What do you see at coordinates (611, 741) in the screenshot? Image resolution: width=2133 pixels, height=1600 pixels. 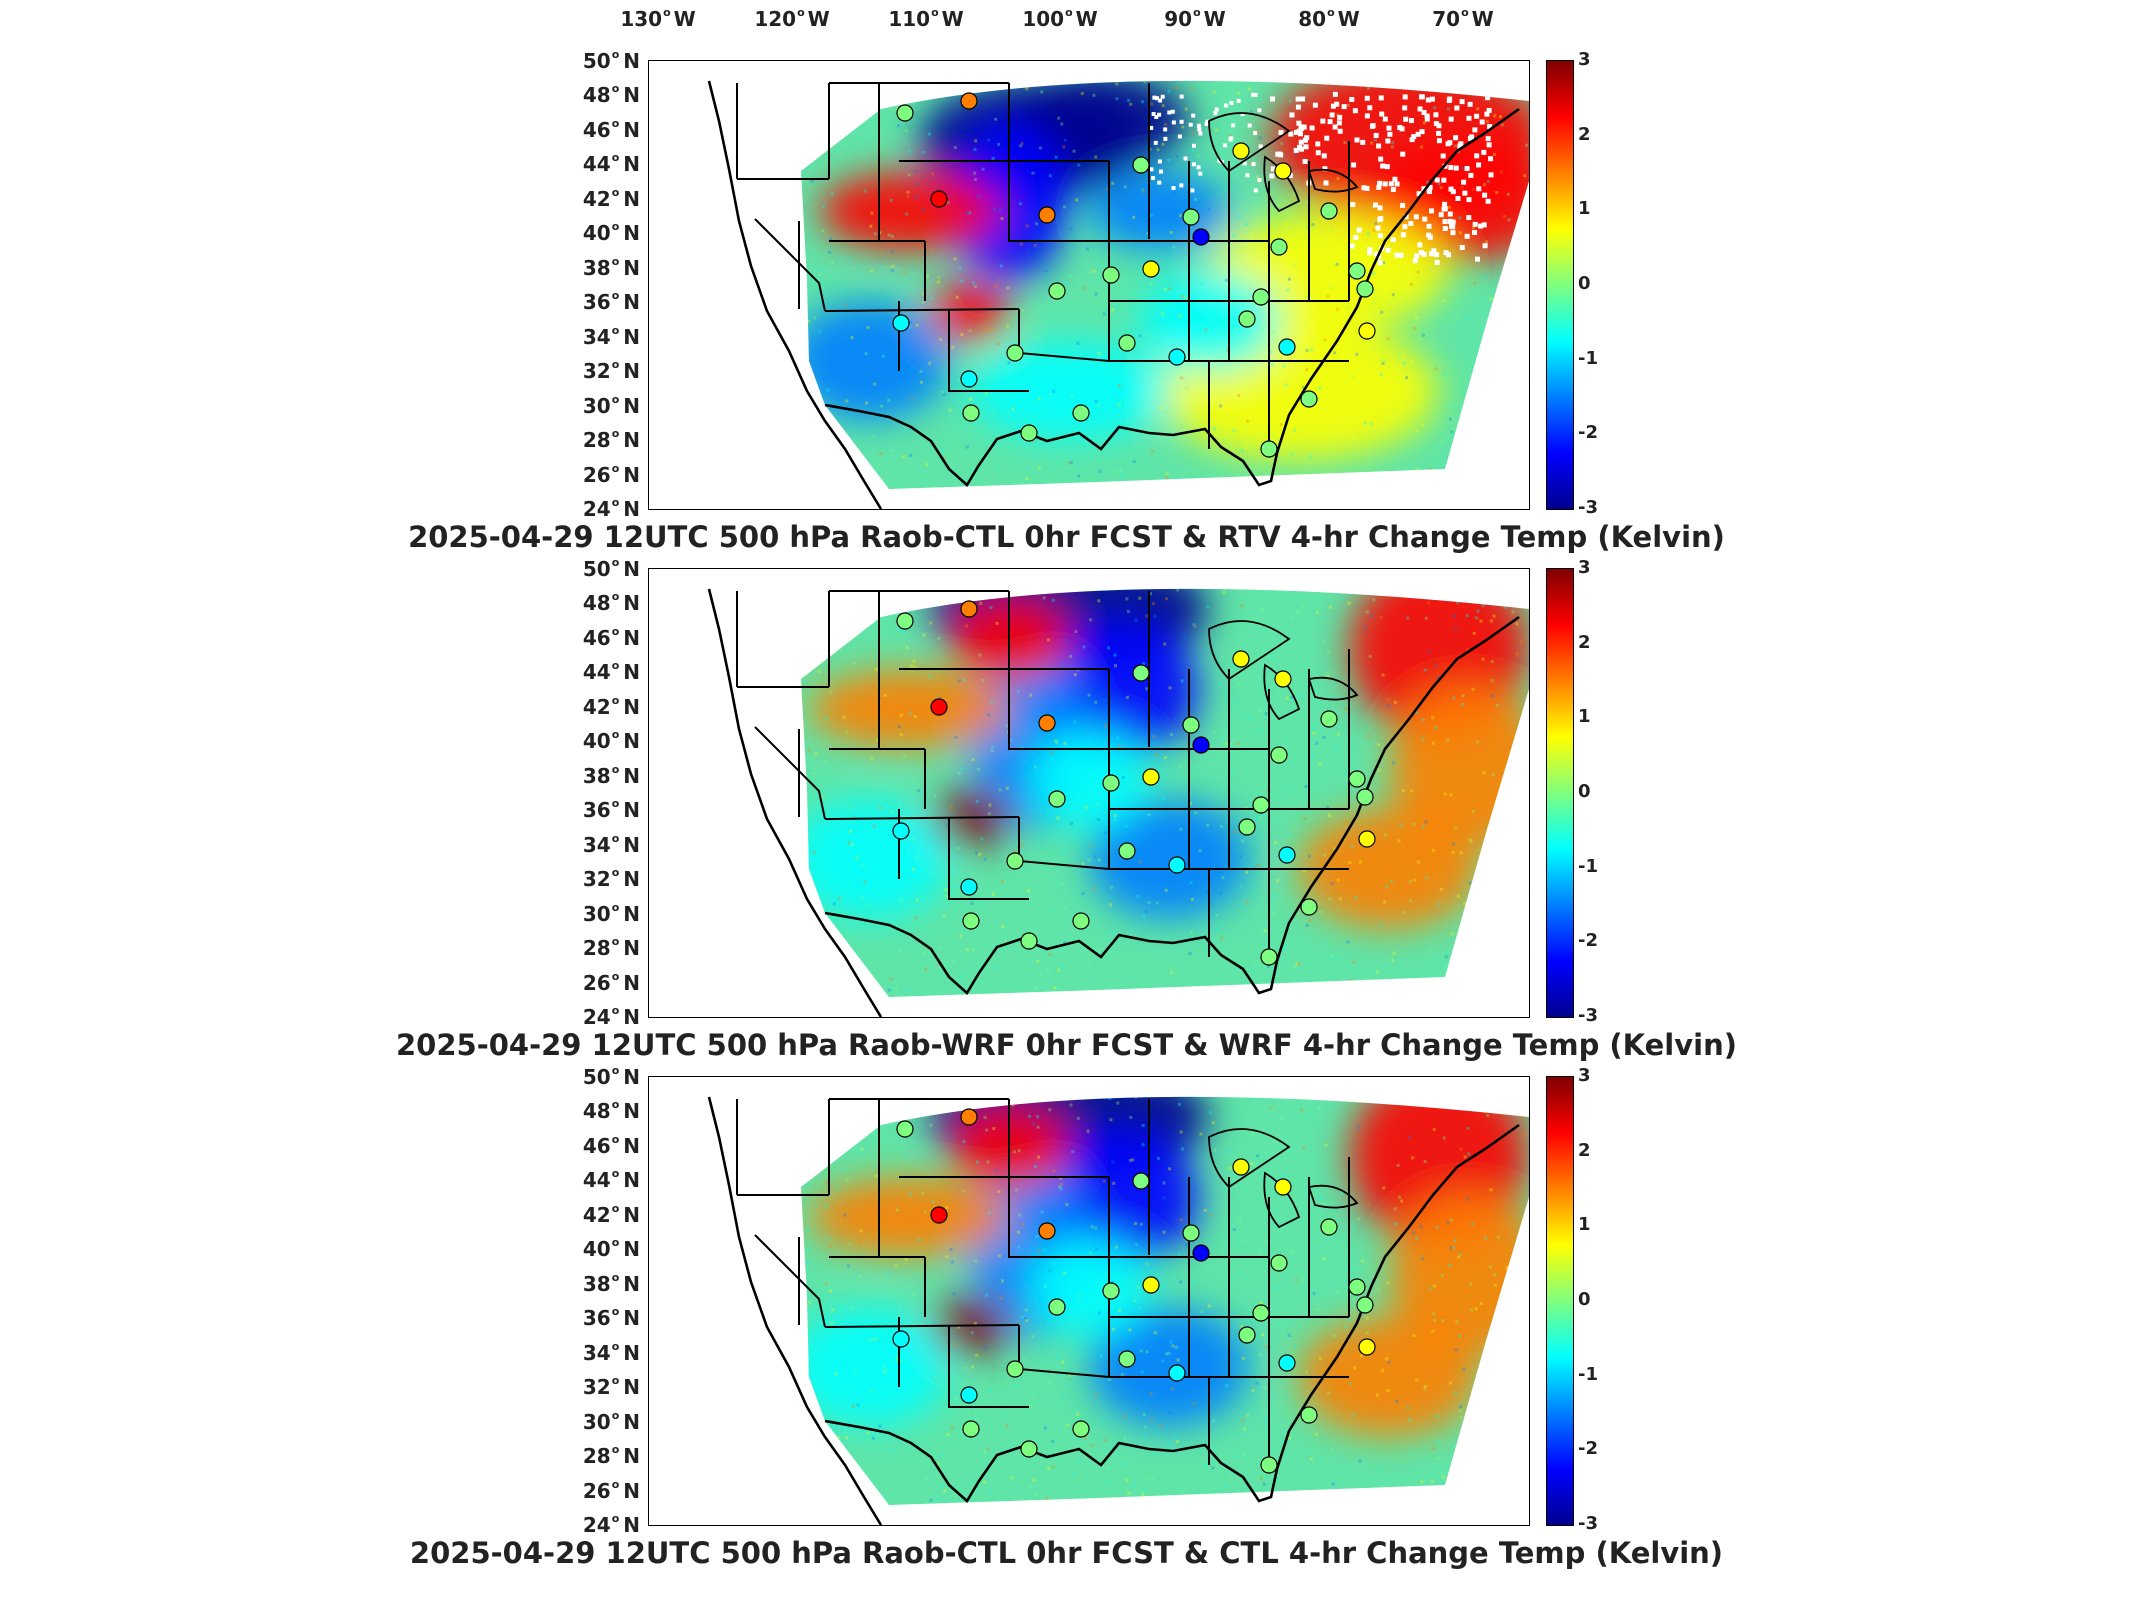 I see `lat-label-40: 40o N` at bounding box center [611, 741].